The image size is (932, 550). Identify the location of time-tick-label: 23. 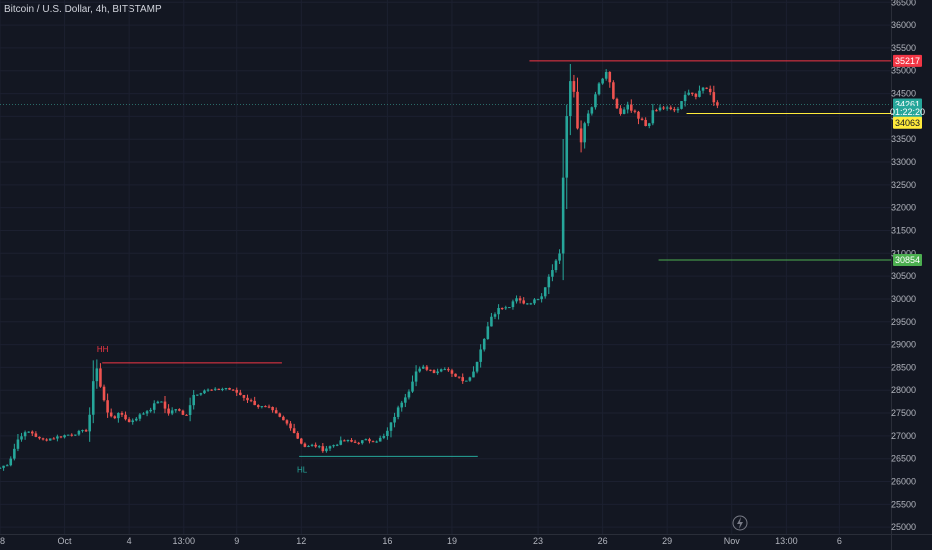
(538, 541).